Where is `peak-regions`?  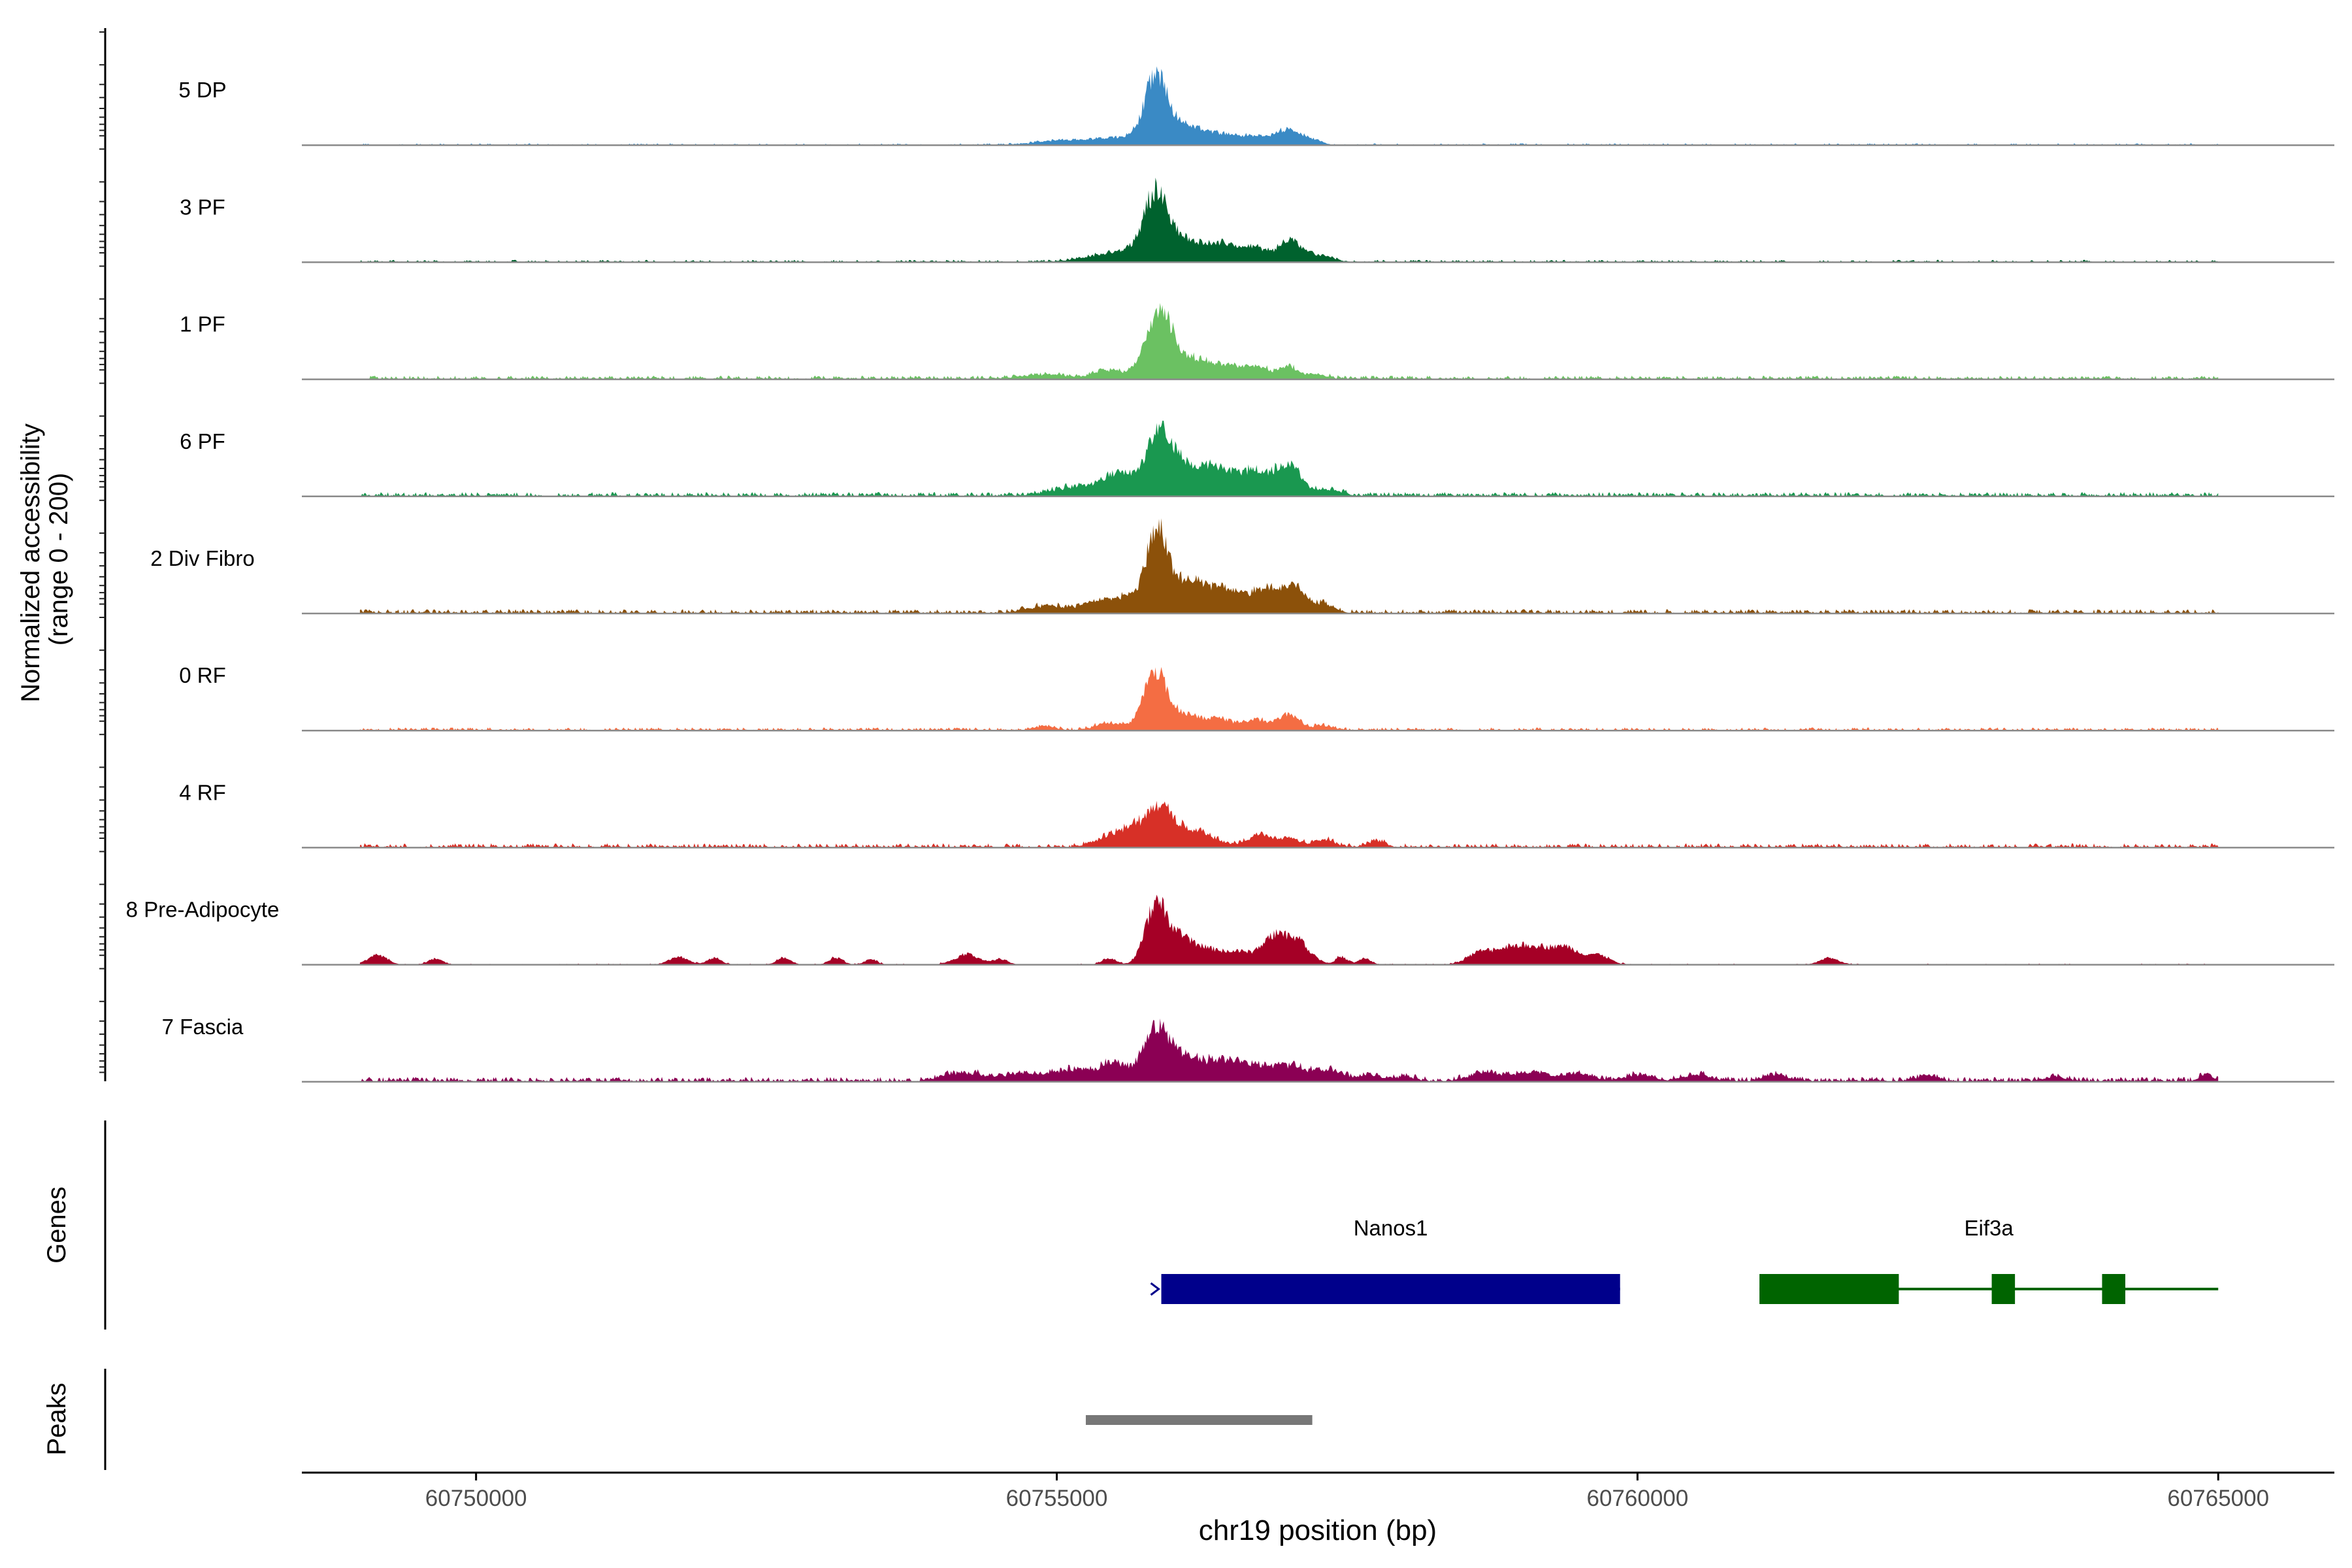 peak-regions is located at coordinates (1199, 1420).